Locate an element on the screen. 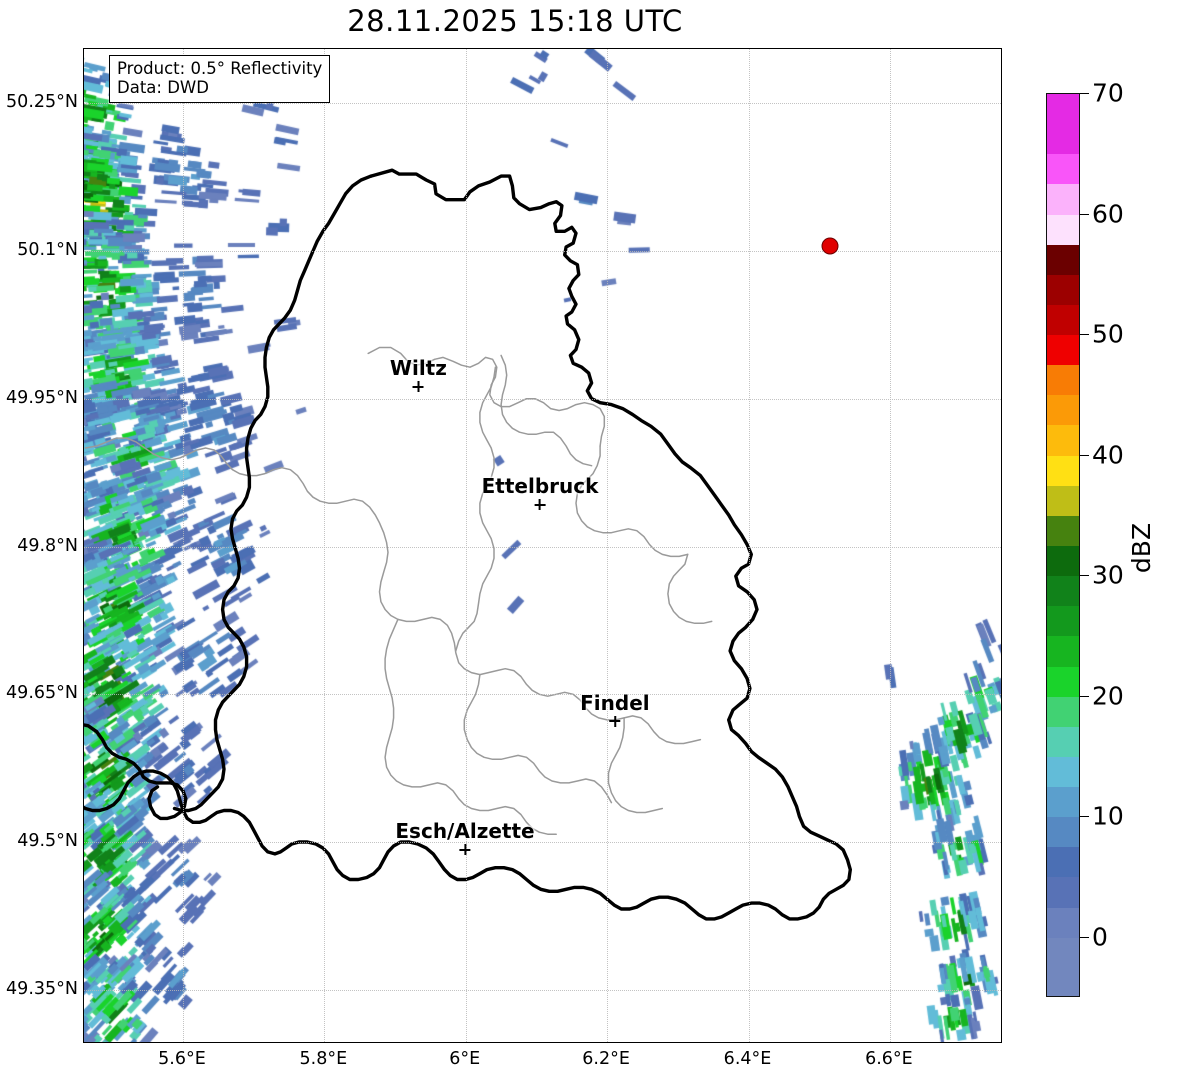  y-axis-tick-2: 49.95°N is located at coordinates (42, 397).